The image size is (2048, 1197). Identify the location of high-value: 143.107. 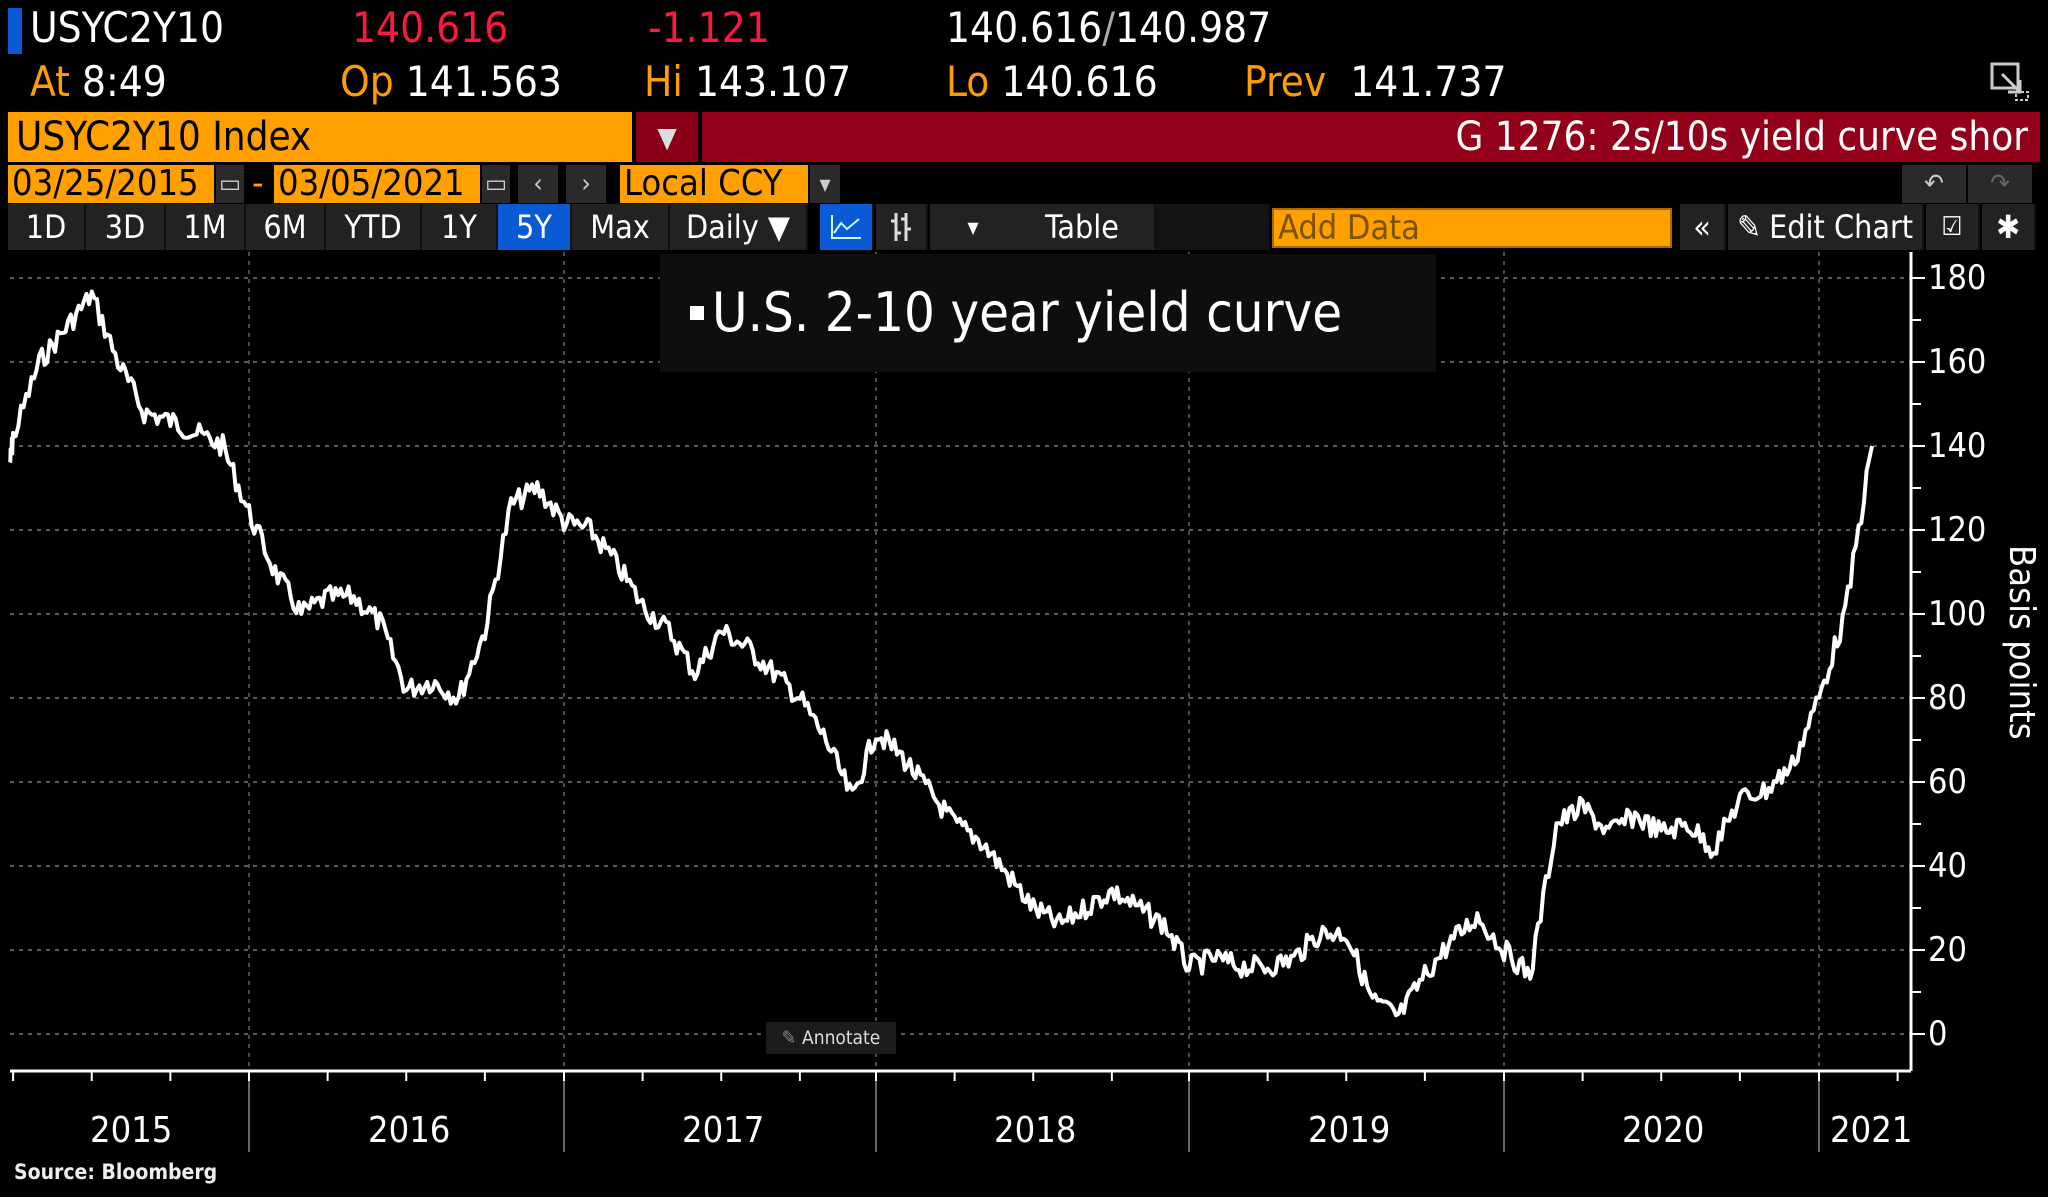
(773, 81).